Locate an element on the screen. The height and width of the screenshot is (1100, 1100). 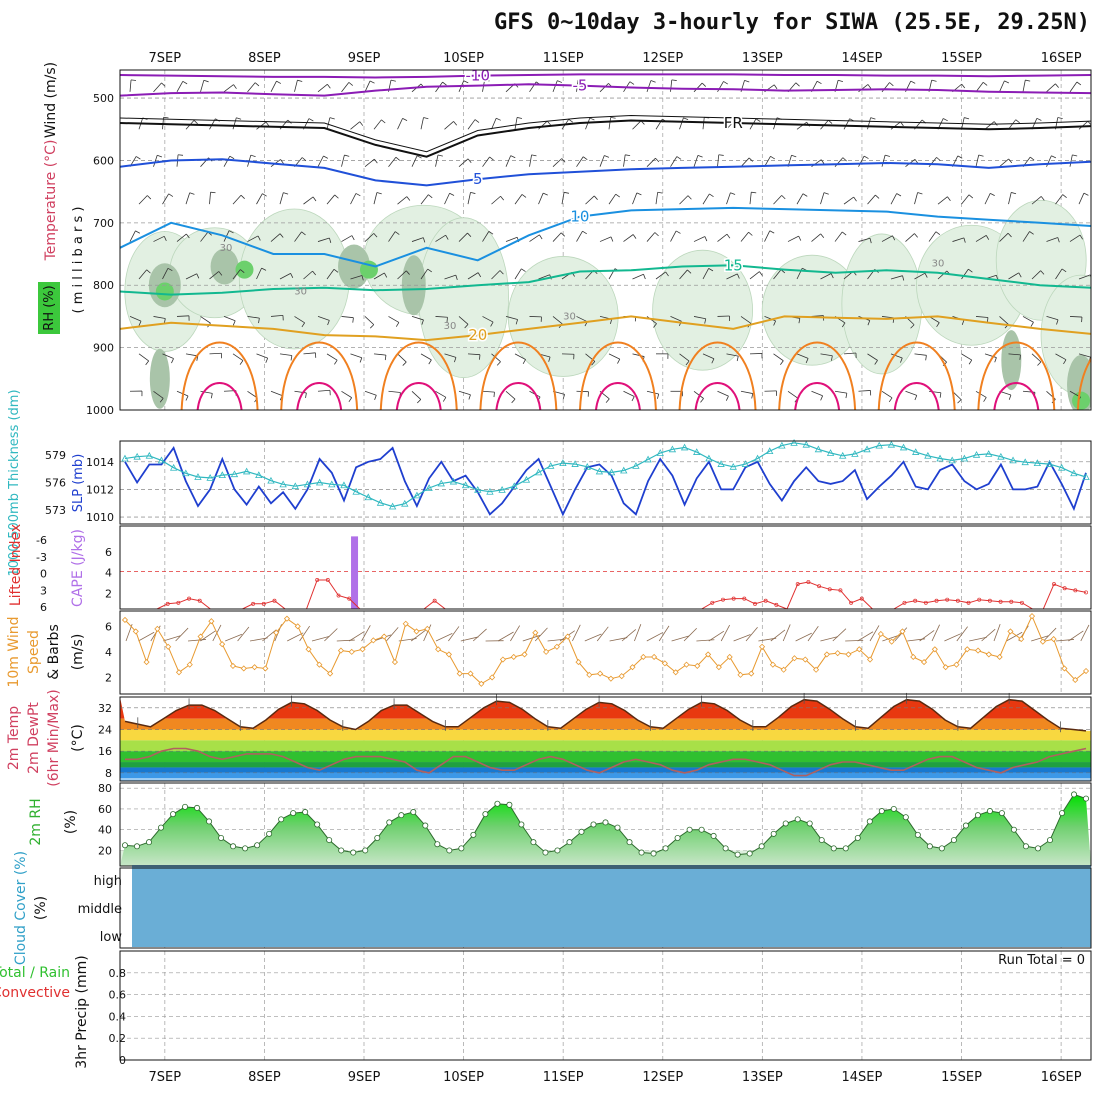
lifted-index-marker is located at coordinates (936, 600).